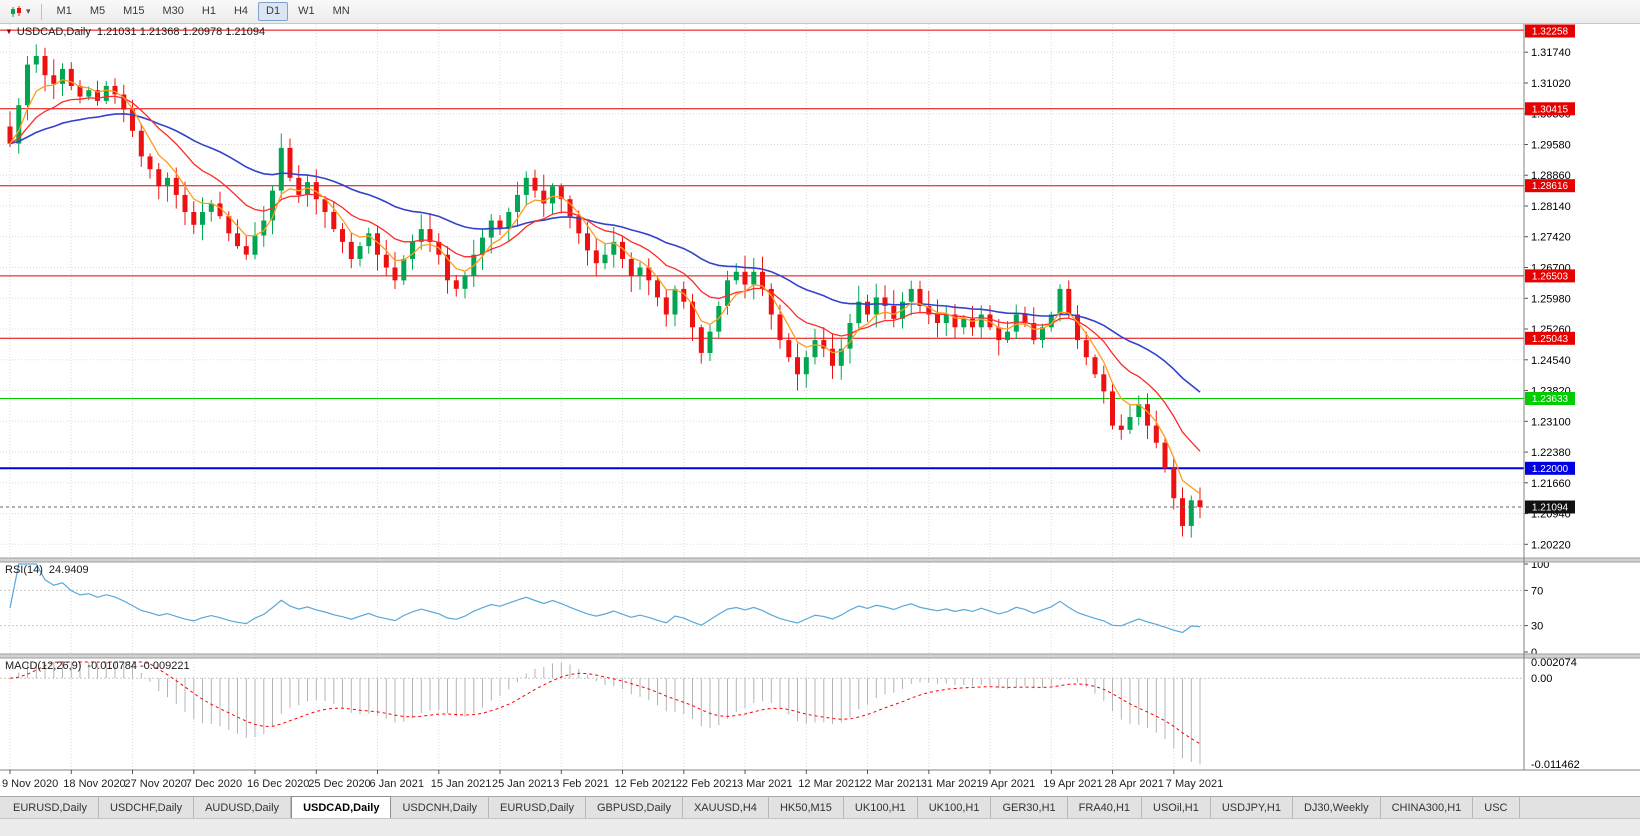 The width and height of the screenshot is (1640, 836). I want to click on chart-type-button: ▾, so click(20, 12).